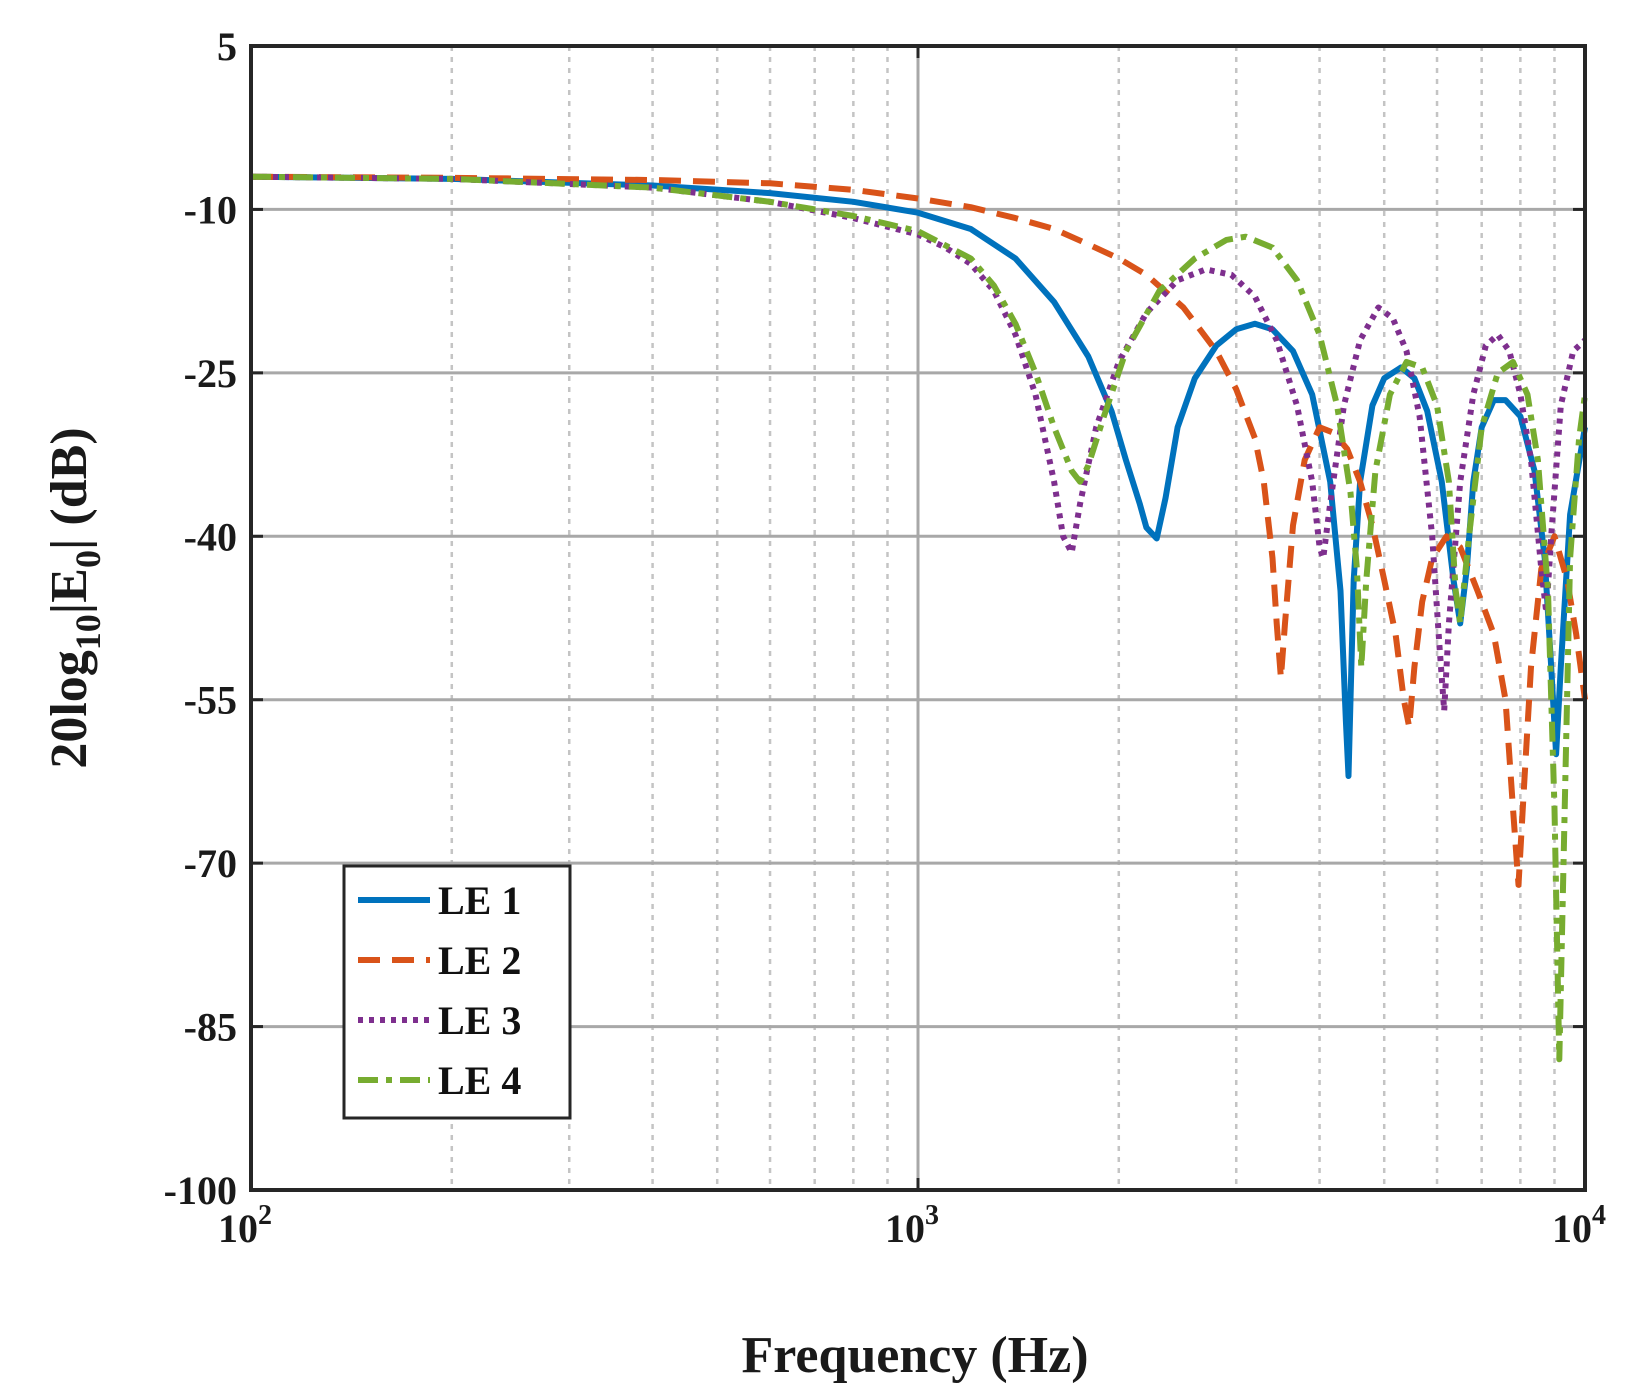 The width and height of the screenshot is (1642, 1386). I want to click on y-tick-label: -70, so click(210, 863).